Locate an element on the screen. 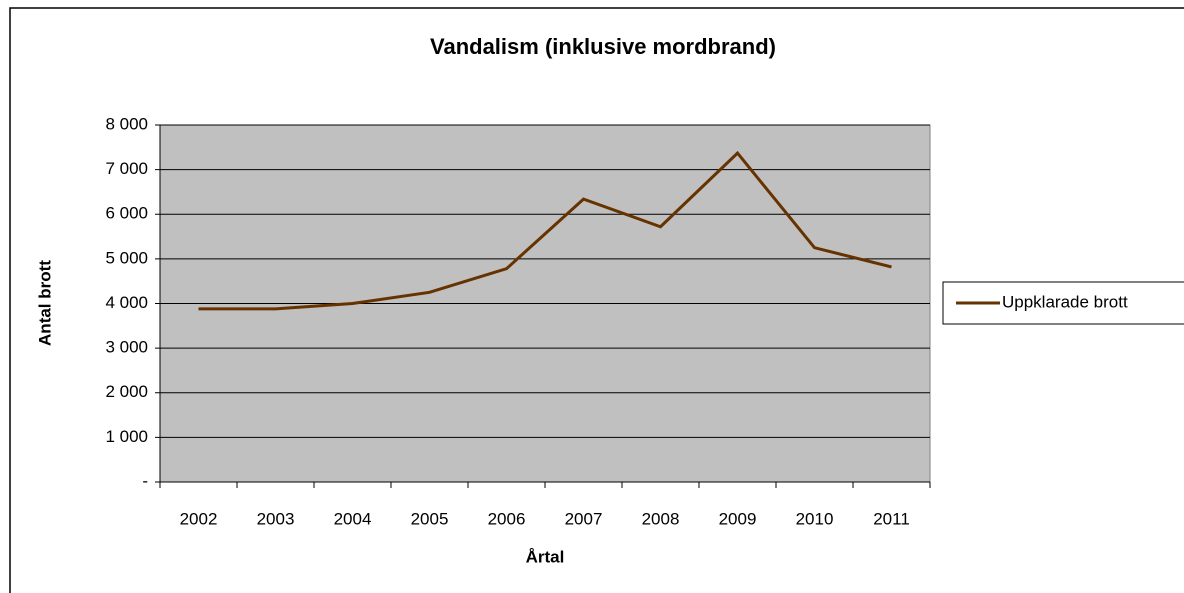 The width and height of the screenshot is (1184, 593). y-axis-label: Antal brott is located at coordinates (44, 303).